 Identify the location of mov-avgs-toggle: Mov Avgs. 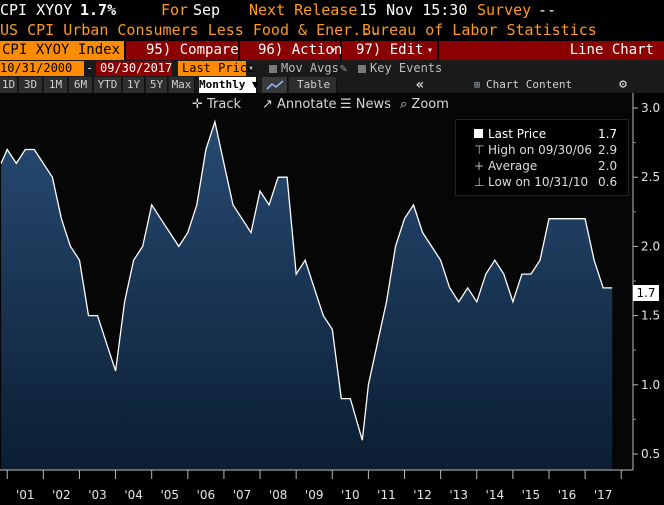
(304, 68).